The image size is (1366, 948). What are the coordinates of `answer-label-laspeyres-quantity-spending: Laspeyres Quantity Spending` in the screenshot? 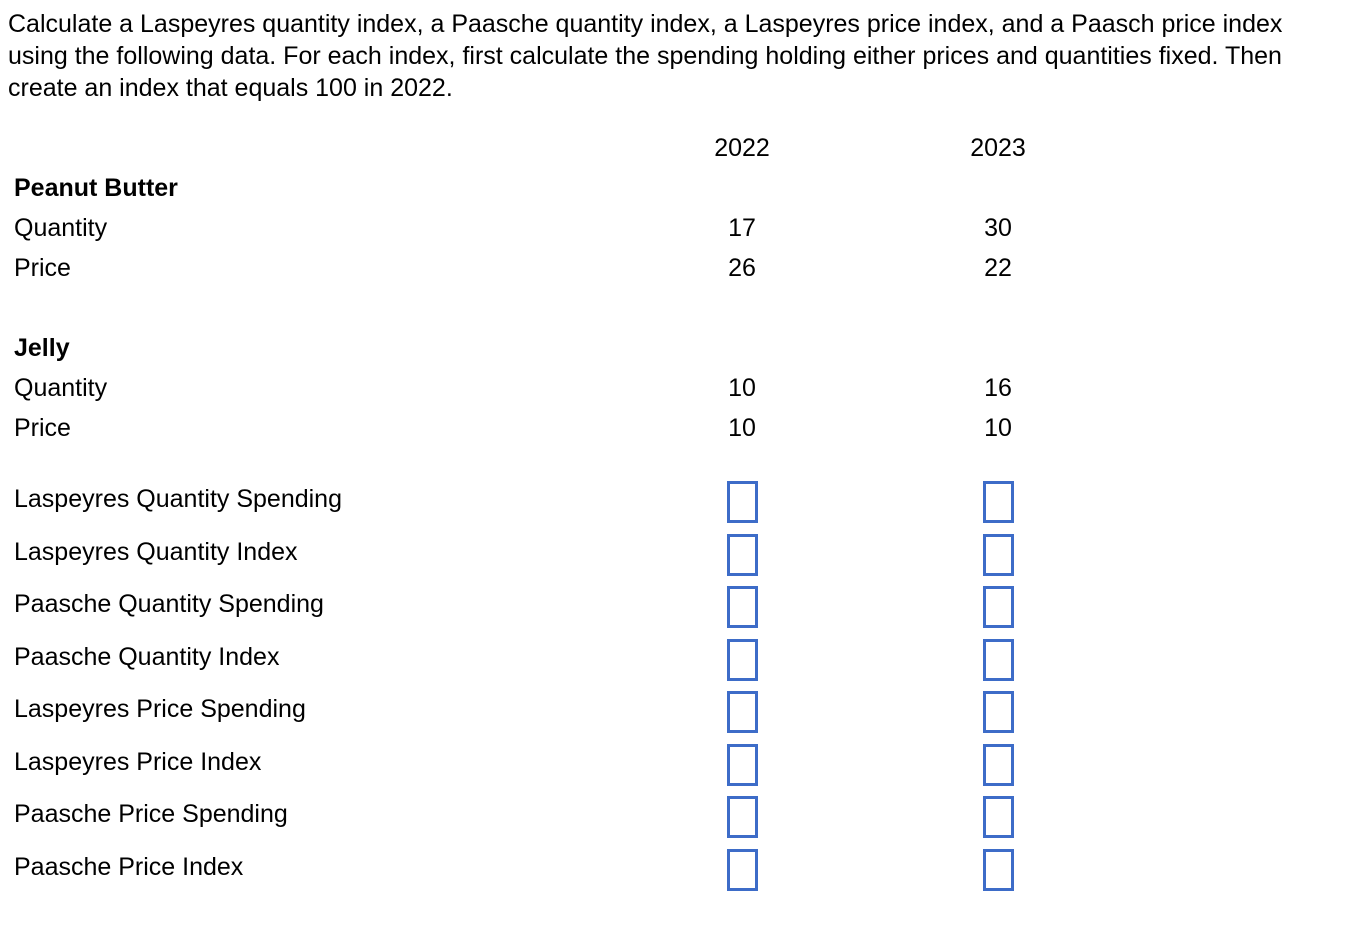 It's located at (178, 499).